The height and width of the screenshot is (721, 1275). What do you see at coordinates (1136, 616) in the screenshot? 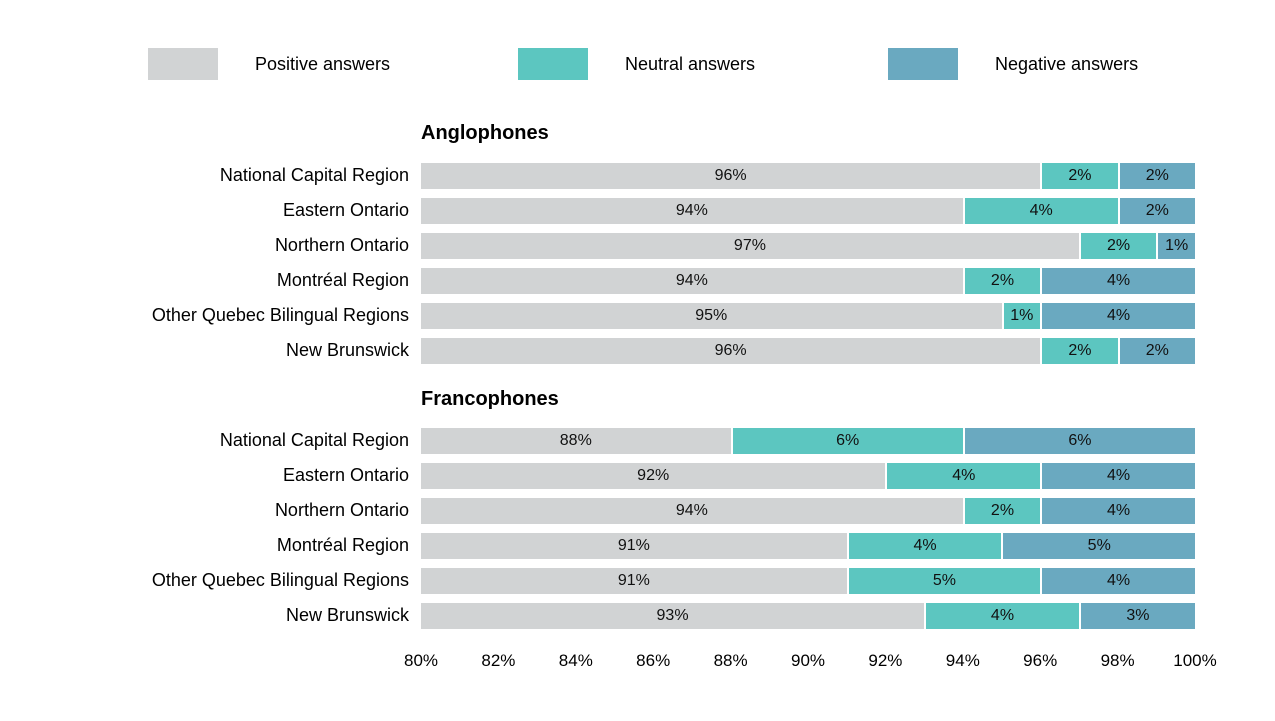
I see `segment-negative: 3%` at bounding box center [1136, 616].